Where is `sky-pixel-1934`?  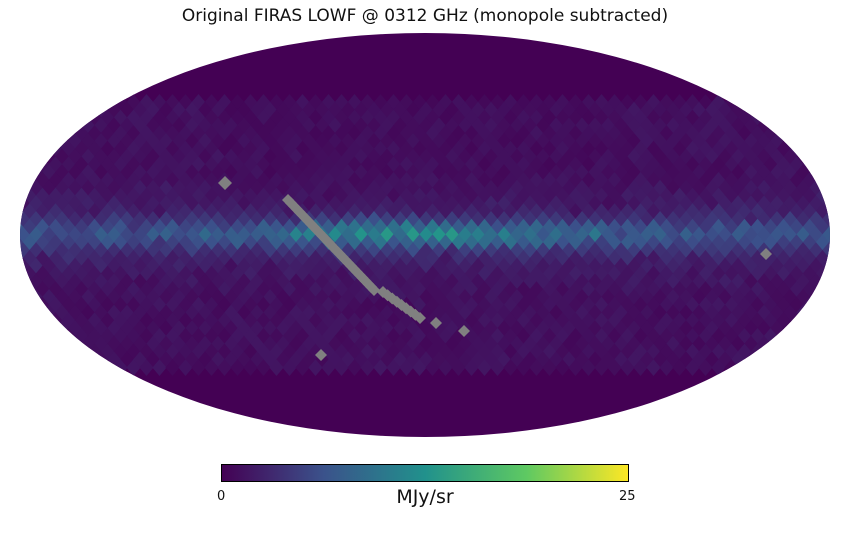
sky-pixel-1934 is located at coordinates (133, 352).